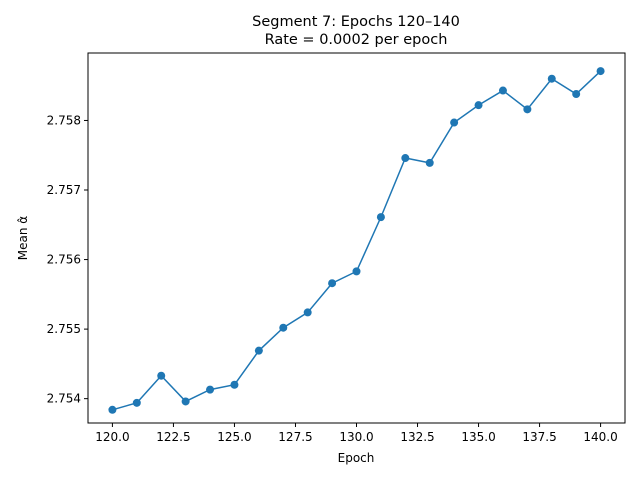 This screenshot has width=640, height=480. Describe the element at coordinates (234, 437) in the screenshot. I see `x-tick-label: 125.0` at that location.